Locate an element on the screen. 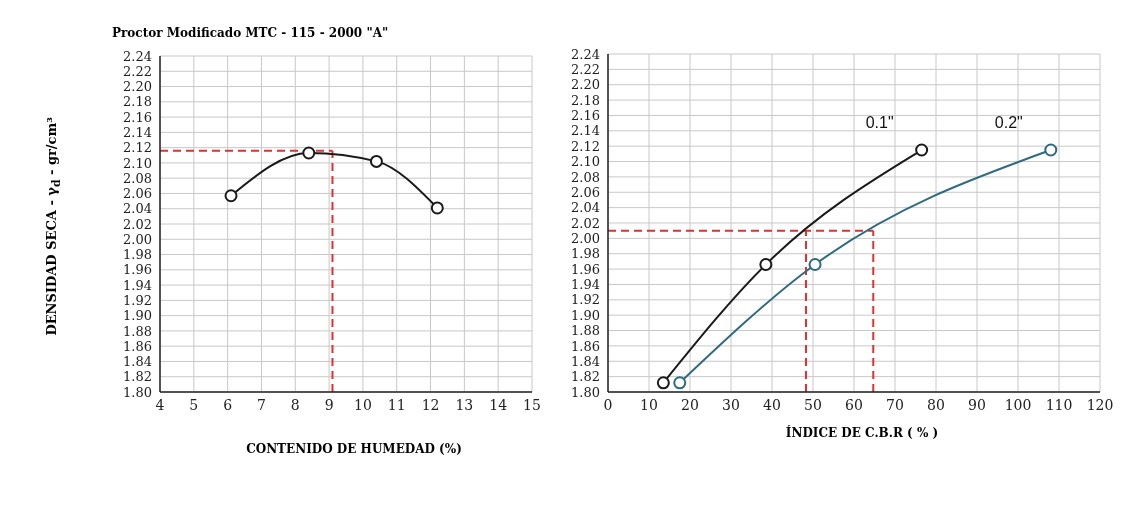 The image size is (1128, 511). x-tick-label: 30 is located at coordinates (731, 404).